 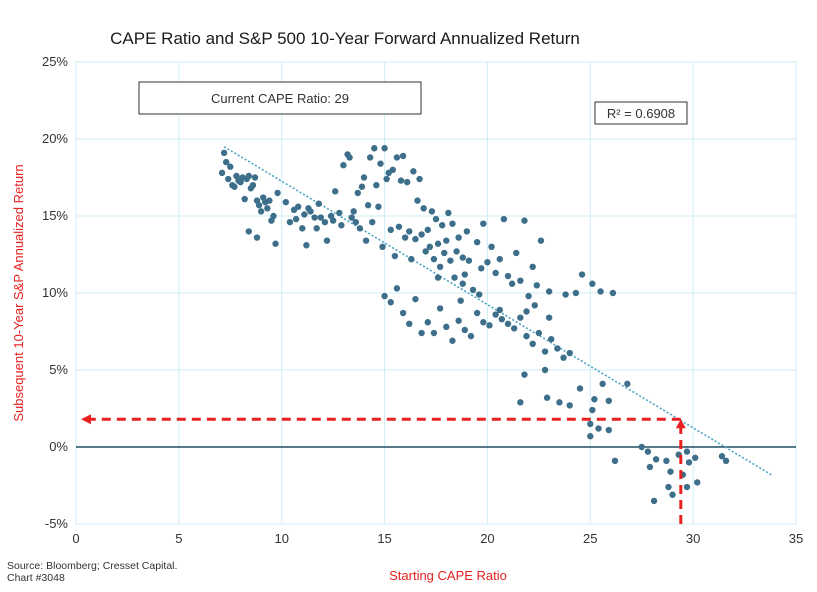 What do you see at coordinates (92, 566) in the screenshot?
I see `source-text: Source: Bloomberg; Cresset Capital.` at bounding box center [92, 566].